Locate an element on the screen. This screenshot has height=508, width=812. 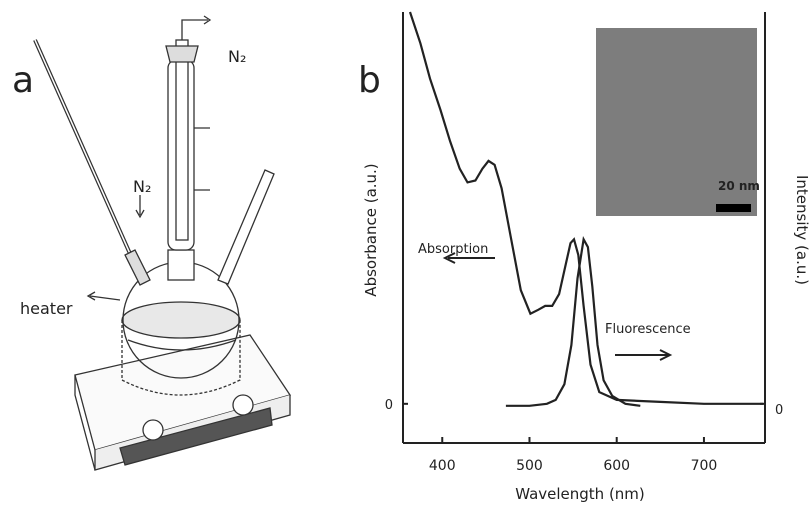
x-tick-label: 500 is located at coordinates (529, 466).